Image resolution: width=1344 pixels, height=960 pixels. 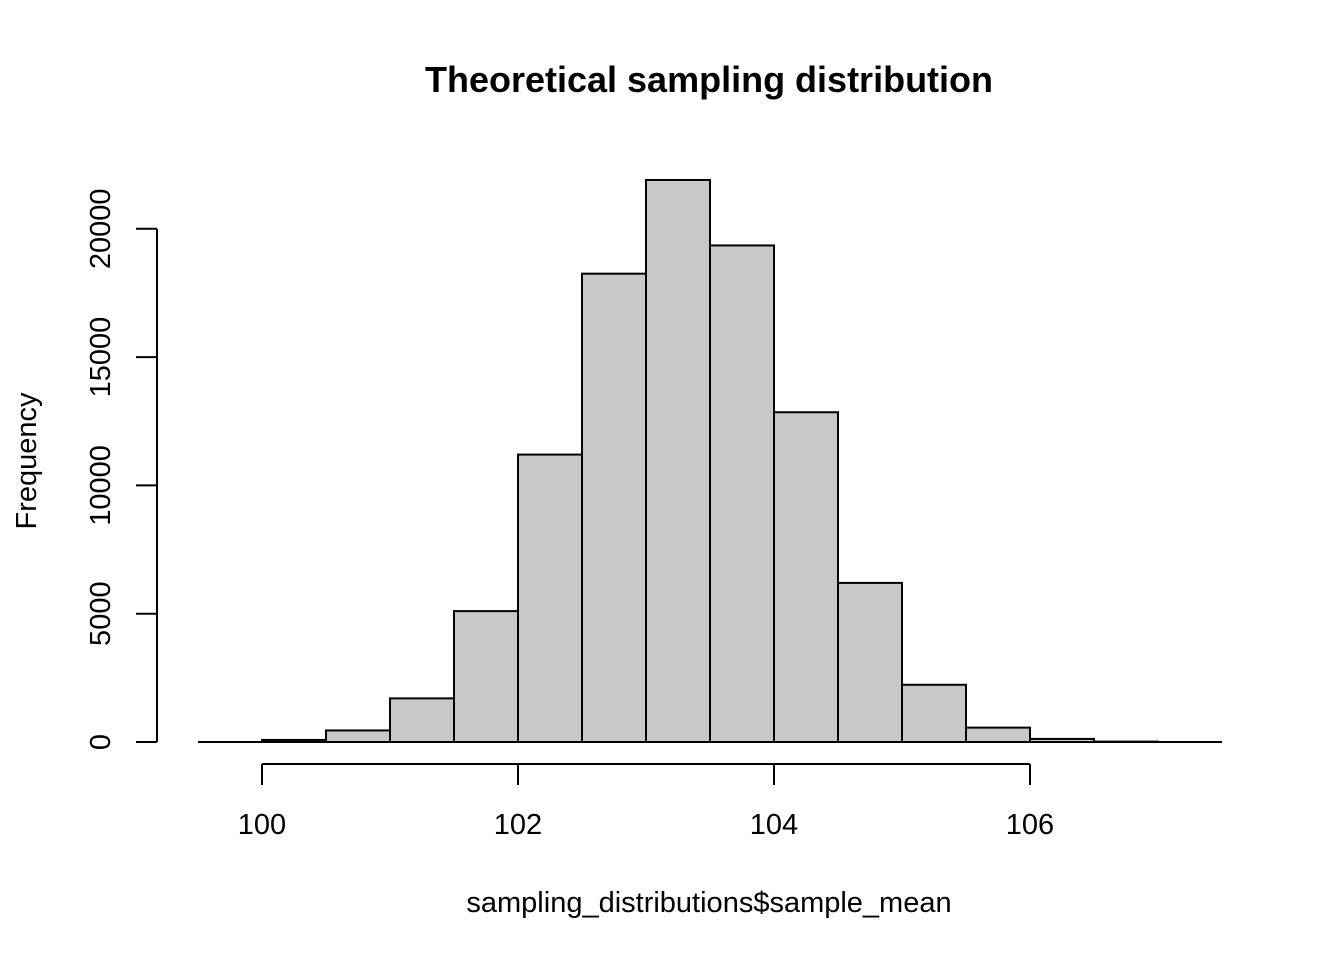 I want to click on x-axis: 100 102 104 106, so click(x=646, y=802).